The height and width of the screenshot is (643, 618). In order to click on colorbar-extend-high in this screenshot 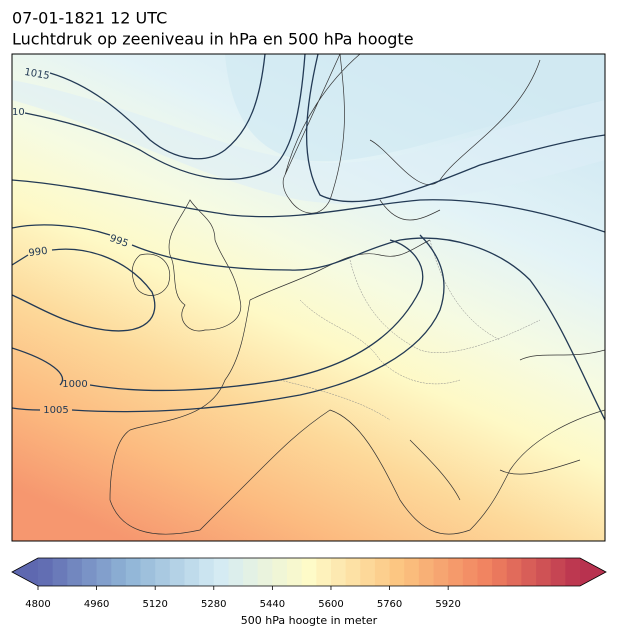, I will do `click(593, 572)`.